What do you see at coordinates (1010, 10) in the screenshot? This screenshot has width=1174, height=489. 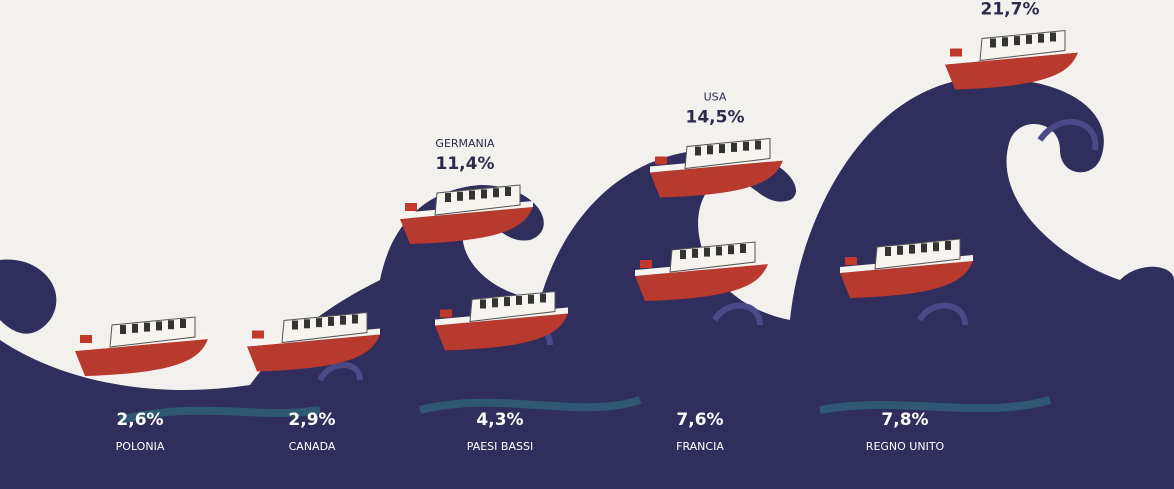 I see `value-label: 21,7%` at bounding box center [1010, 10].